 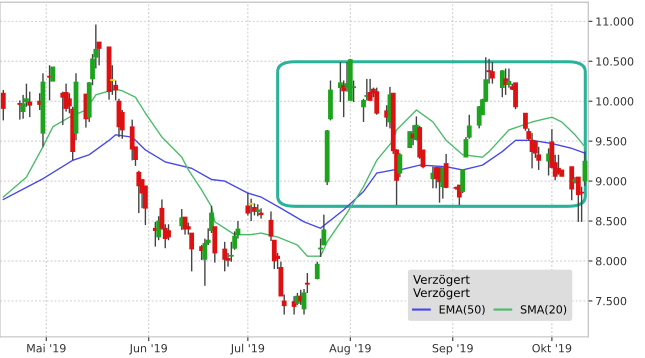 What do you see at coordinates (247, 349) in the screenshot?
I see `x-tick-label: Jul '19` at bounding box center [247, 349].